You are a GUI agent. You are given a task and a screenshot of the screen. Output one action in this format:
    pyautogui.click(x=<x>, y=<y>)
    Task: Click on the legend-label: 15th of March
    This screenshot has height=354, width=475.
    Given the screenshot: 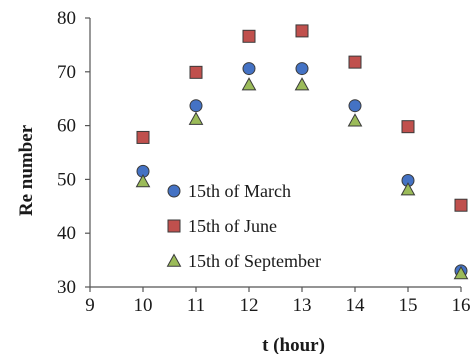 What is the action you would take?
    pyautogui.click(x=239, y=191)
    